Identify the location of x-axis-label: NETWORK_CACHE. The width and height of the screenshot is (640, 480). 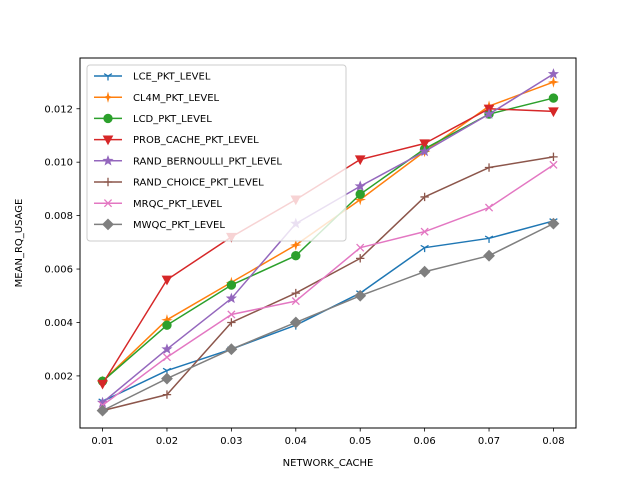
(328, 463).